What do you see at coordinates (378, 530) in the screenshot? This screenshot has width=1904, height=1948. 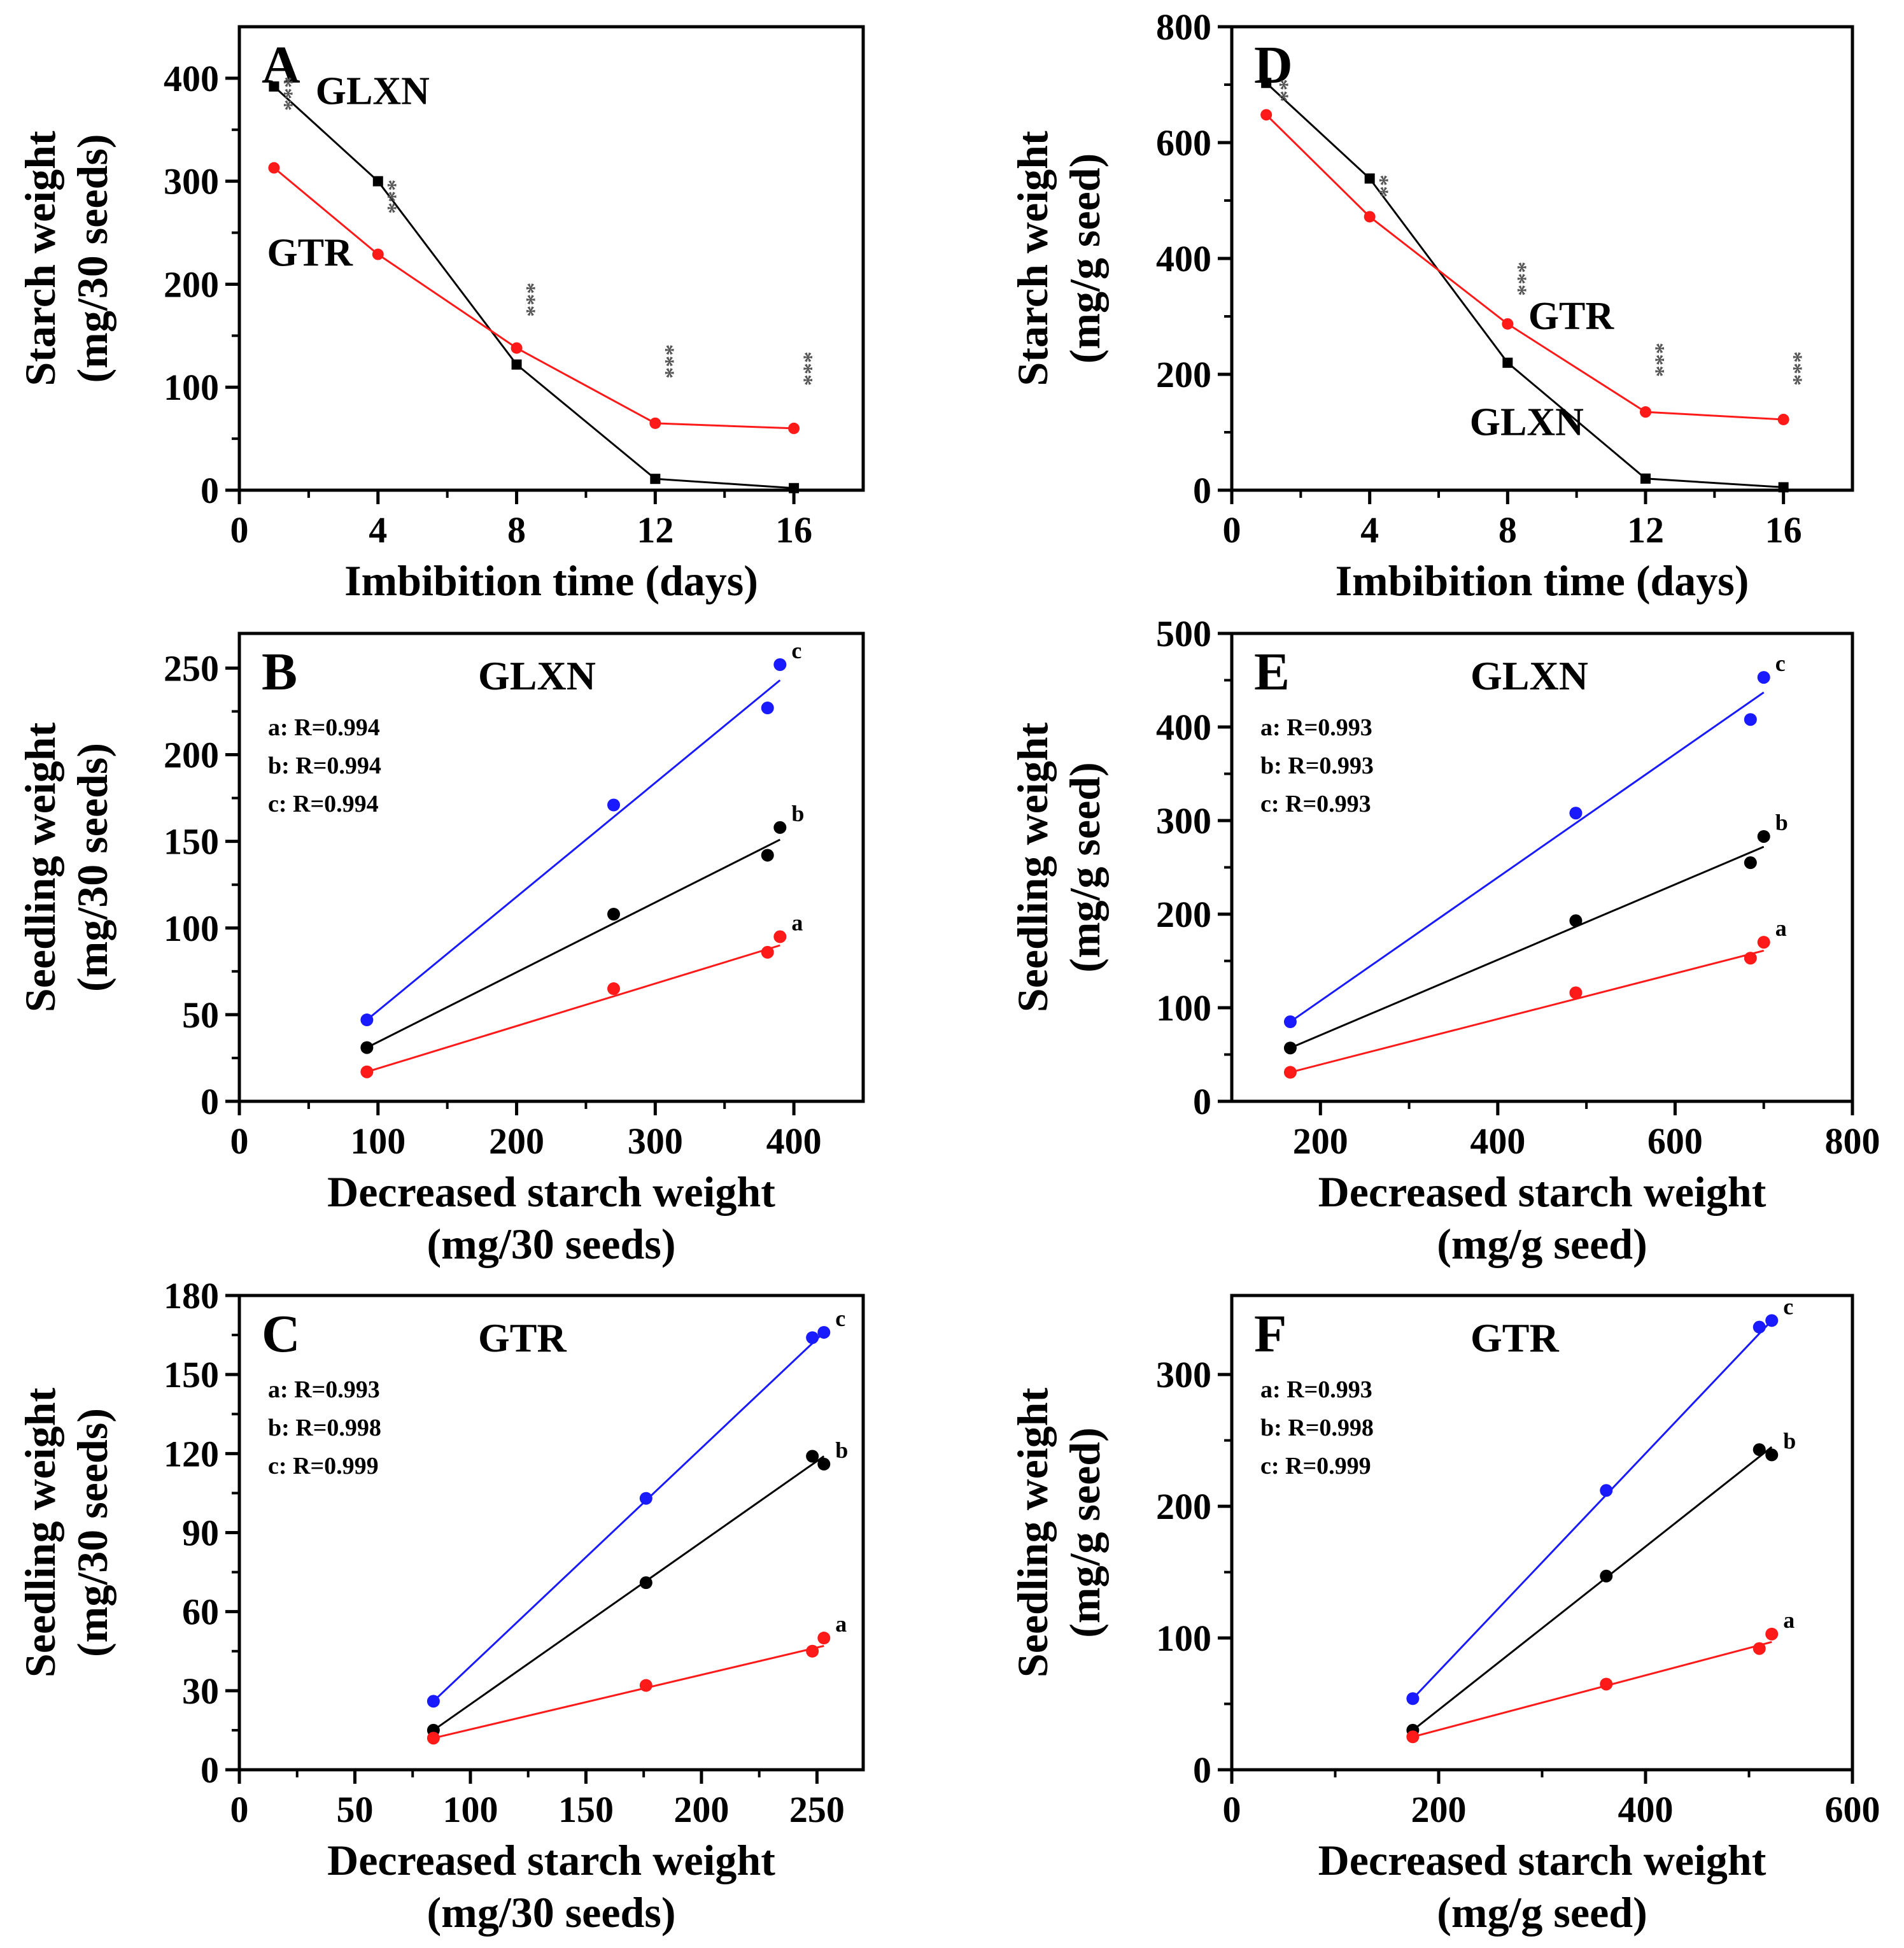 I see `x-tick-label: 4` at bounding box center [378, 530].